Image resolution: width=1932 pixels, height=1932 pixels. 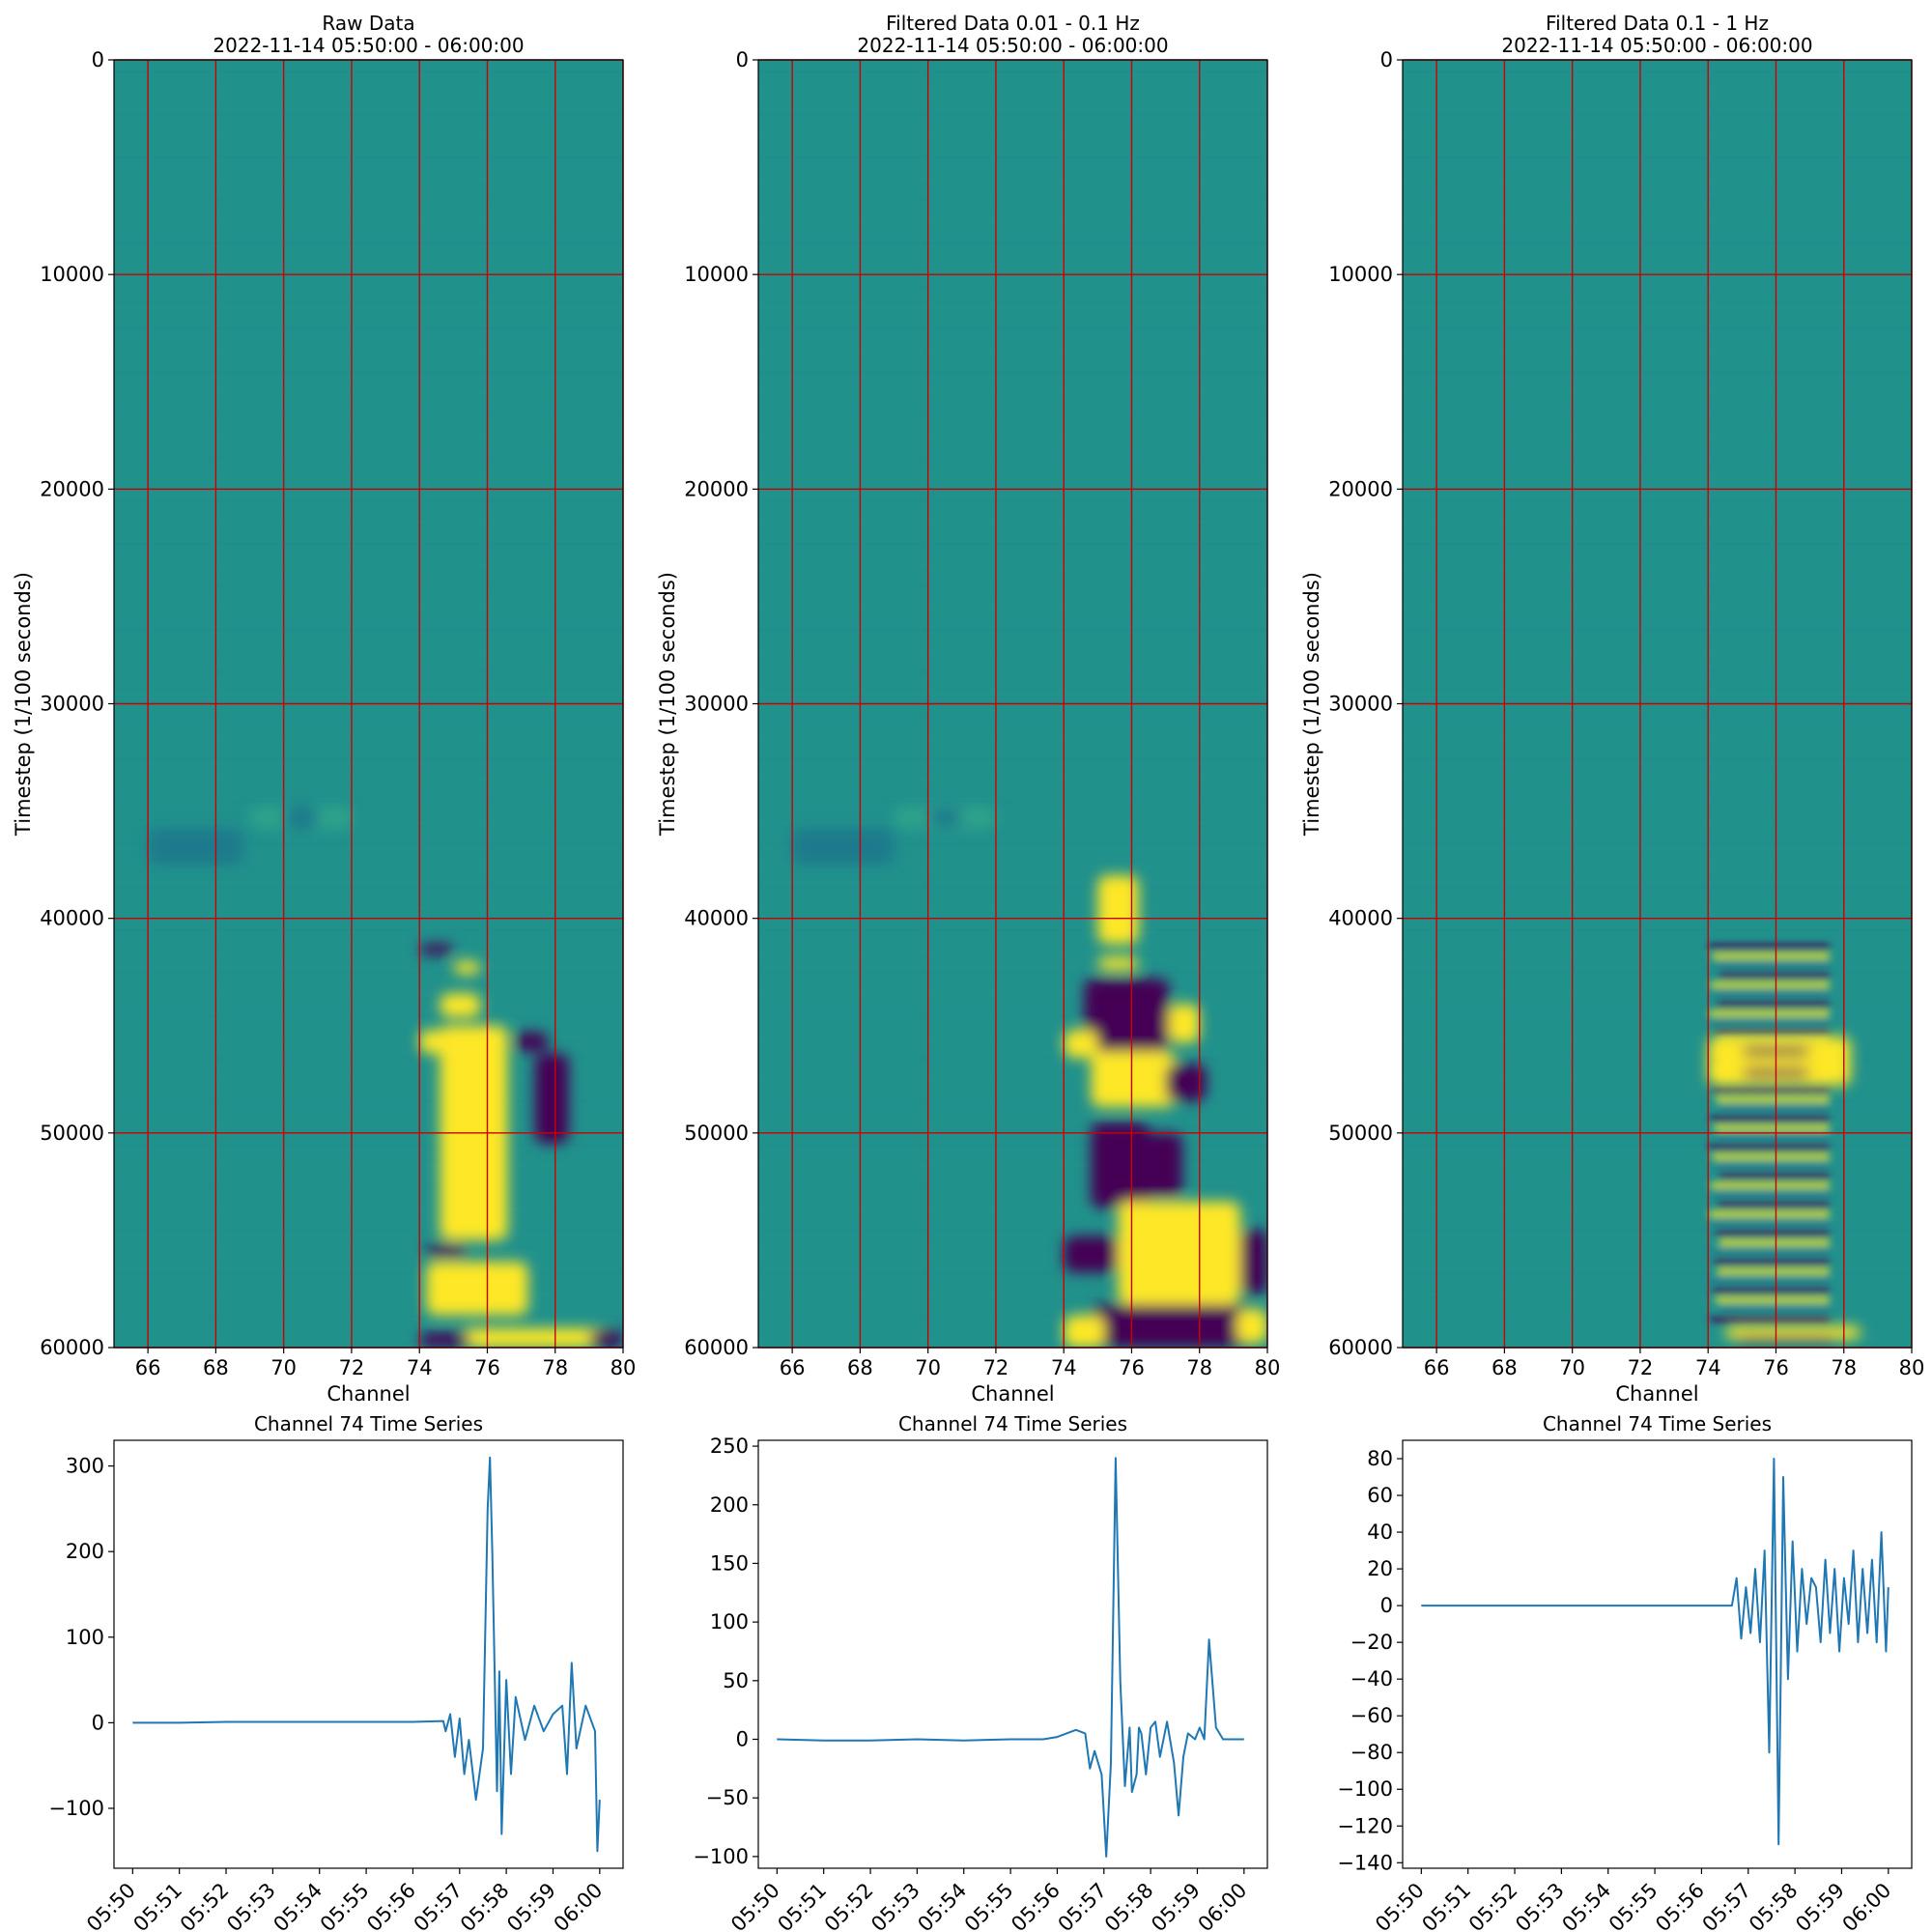 What do you see at coordinates (1199, 1367) in the screenshot?
I see `x-tick-label: 78` at bounding box center [1199, 1367].